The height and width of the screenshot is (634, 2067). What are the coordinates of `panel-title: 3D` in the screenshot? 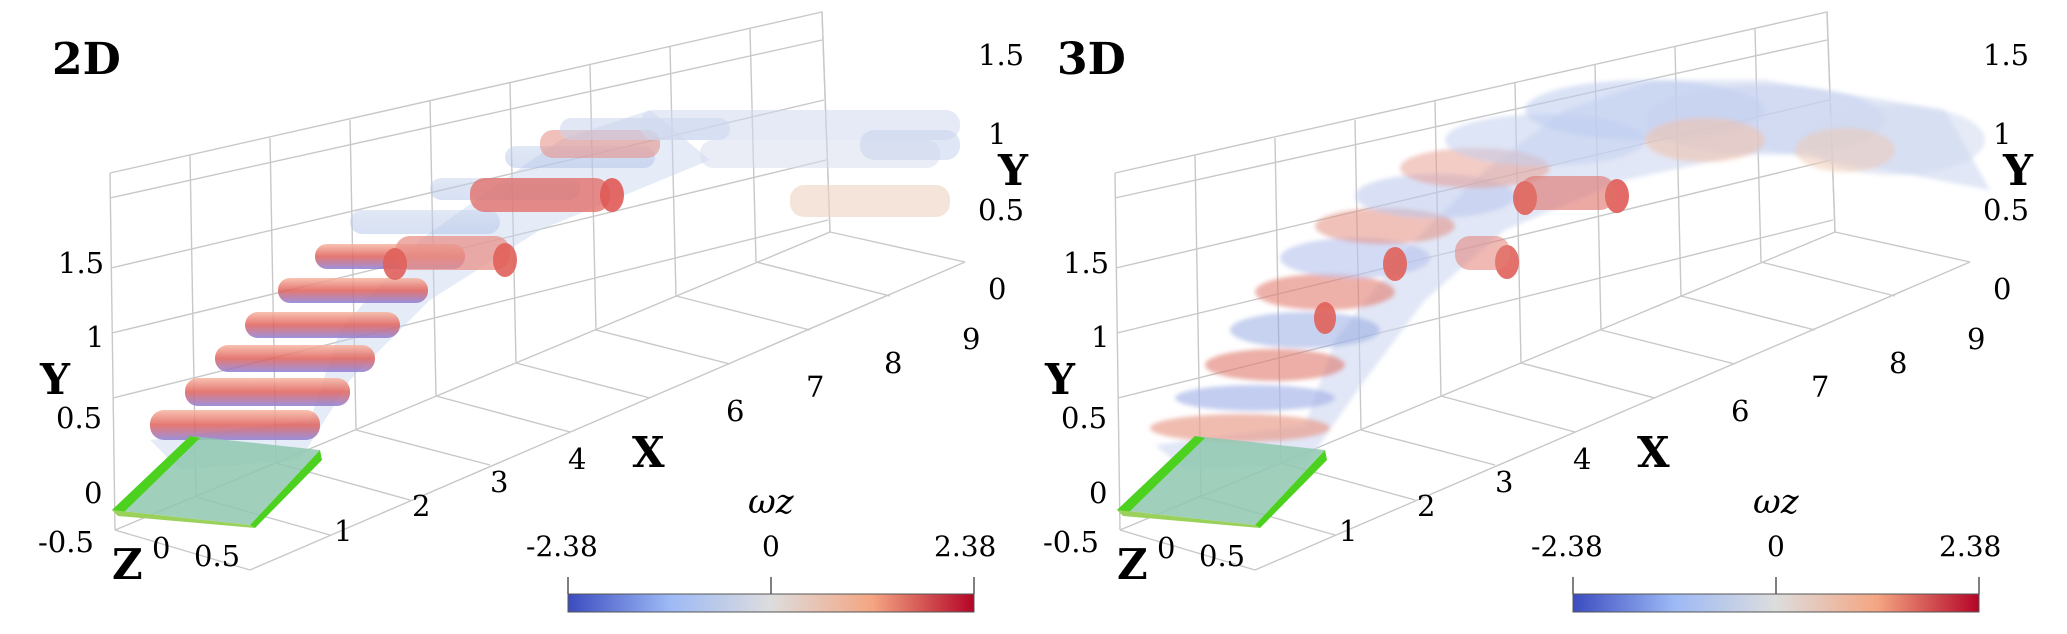 It's located at (1091, 59).